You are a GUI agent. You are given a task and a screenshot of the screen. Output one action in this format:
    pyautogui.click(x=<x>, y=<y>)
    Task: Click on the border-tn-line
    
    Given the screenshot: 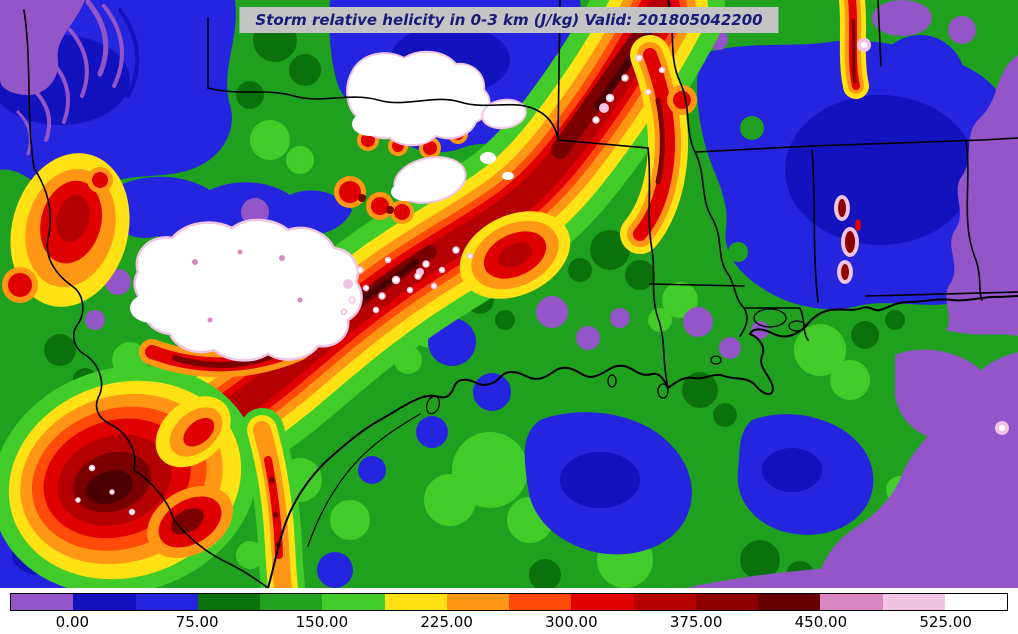 What is the action you would take?
    pyautogui.click(x=856, y=145)
    